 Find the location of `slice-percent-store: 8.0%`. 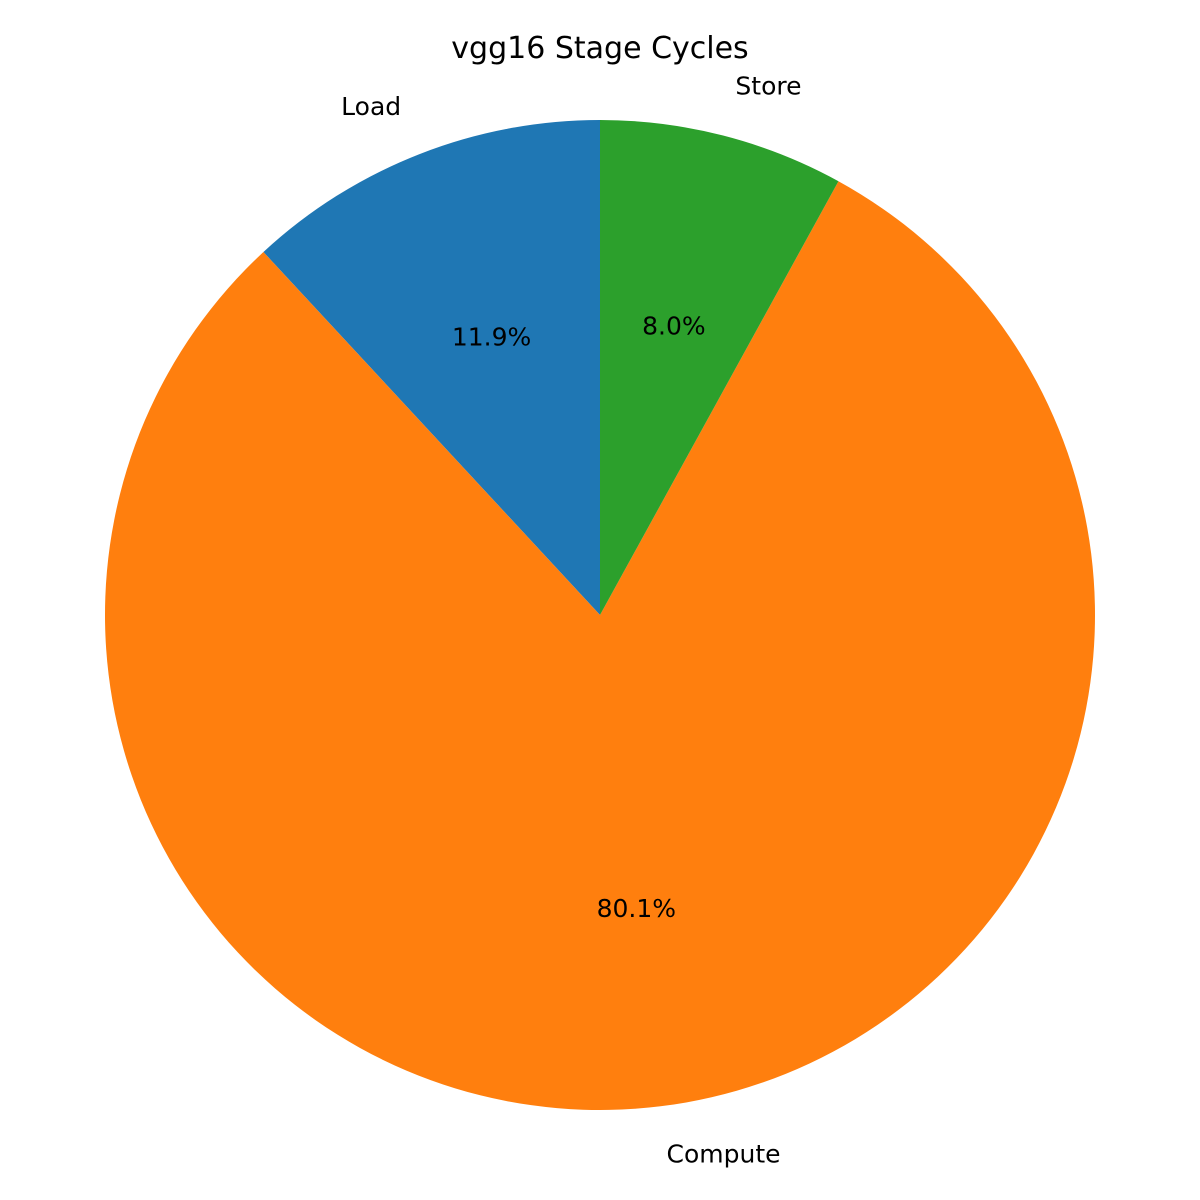

slice-percent-store: 8.0% is located at coordinates (674, 325).